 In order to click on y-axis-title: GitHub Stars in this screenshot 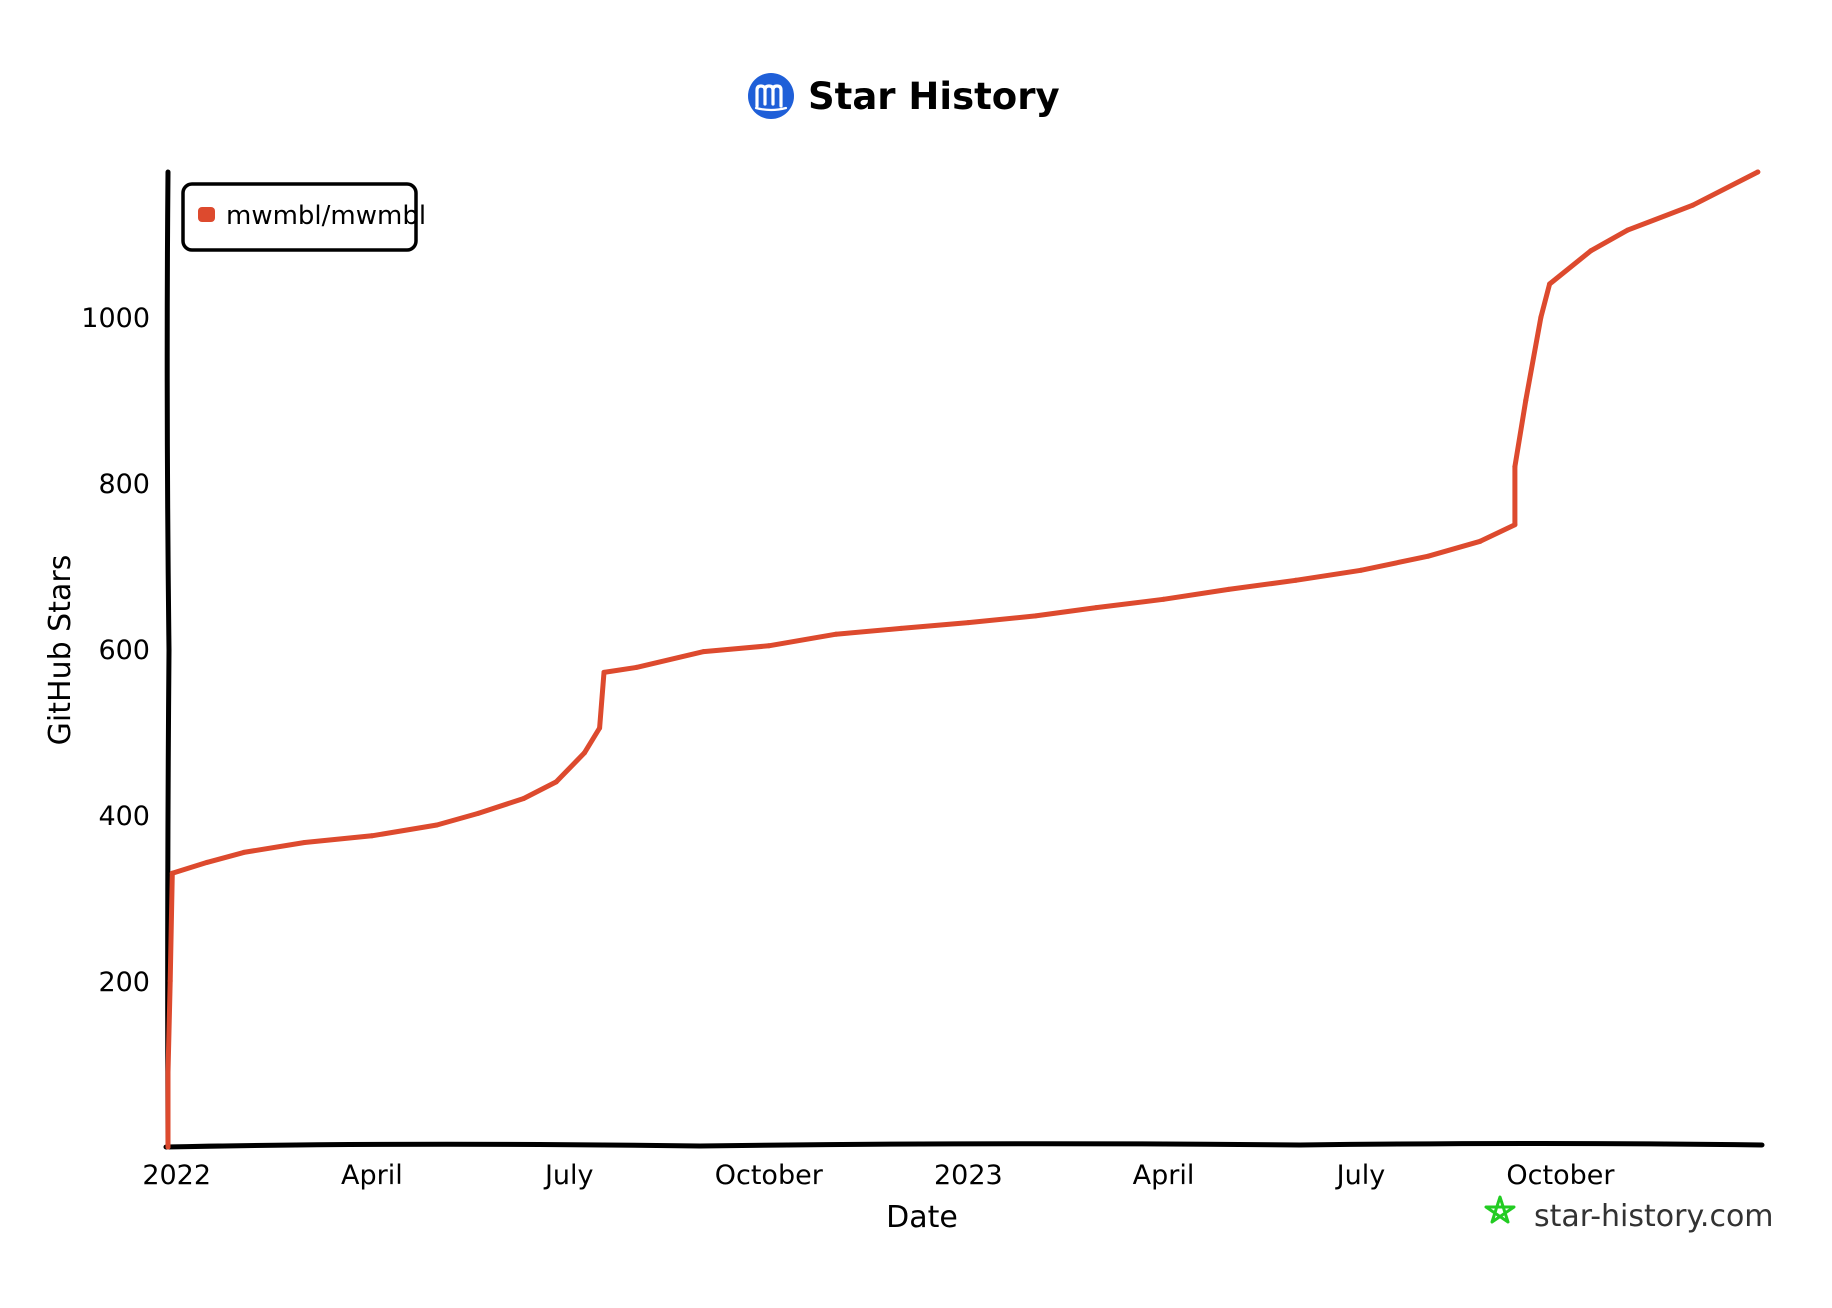, I will do `click(60, 650)`.